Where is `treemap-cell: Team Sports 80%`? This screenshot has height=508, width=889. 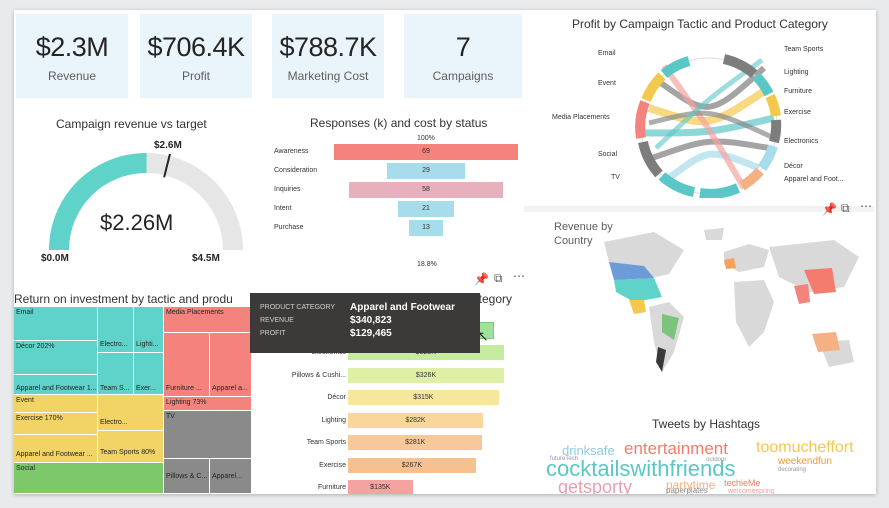 treemap-cell: Team Sports 80% is located at coordinates (131, 447).